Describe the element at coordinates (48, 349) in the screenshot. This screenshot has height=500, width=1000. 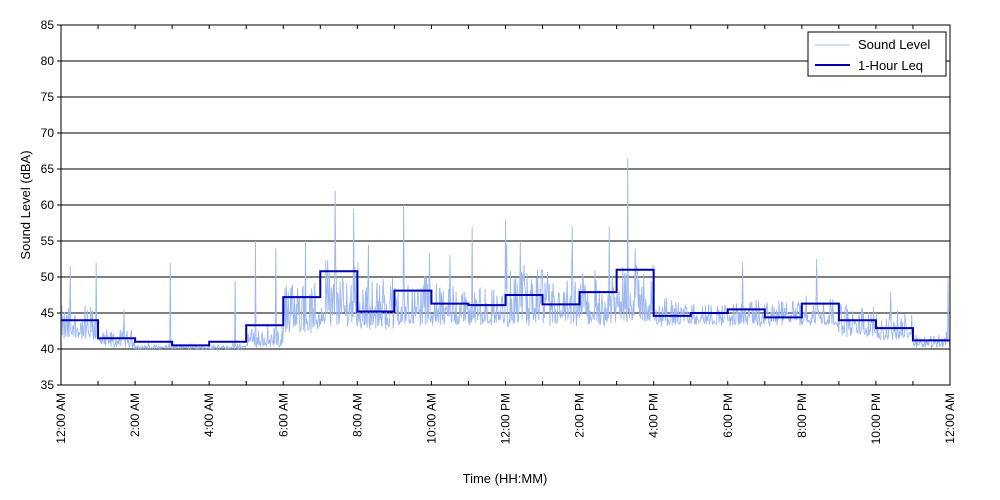
I see `y-tick-label-40: 40` at that location.